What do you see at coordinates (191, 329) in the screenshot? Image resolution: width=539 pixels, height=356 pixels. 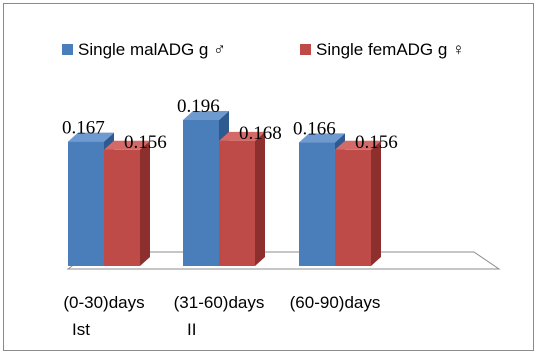 I see `category-sublabel-2: II` at bounding box center [191, 329].